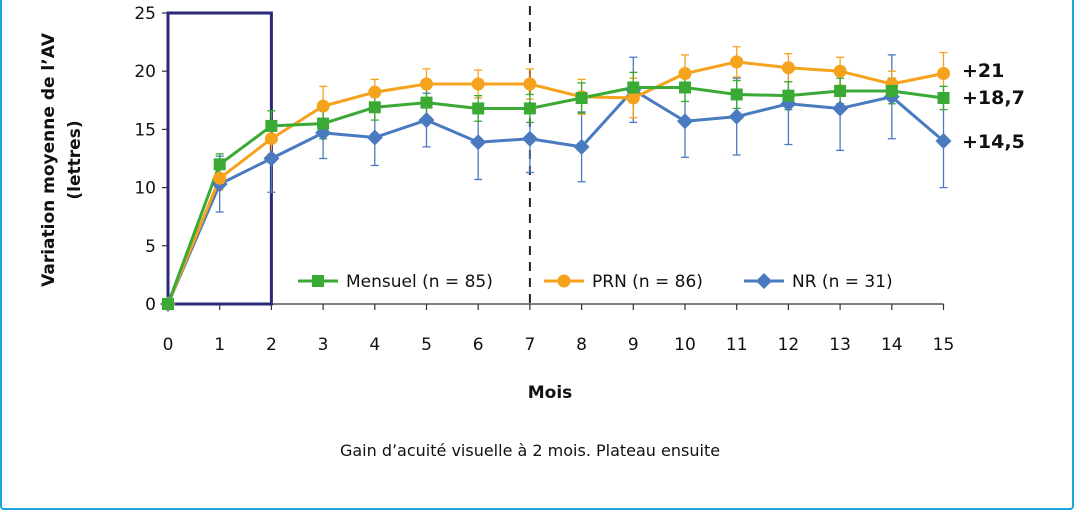  I want to click on x-axis-title: Mois, so click(550, 393).